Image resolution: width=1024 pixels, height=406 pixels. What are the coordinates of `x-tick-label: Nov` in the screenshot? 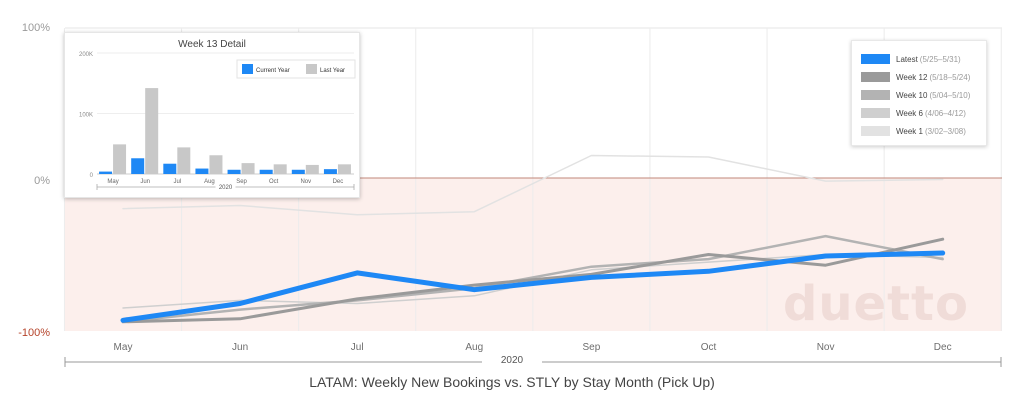 It's located at (825, 347).